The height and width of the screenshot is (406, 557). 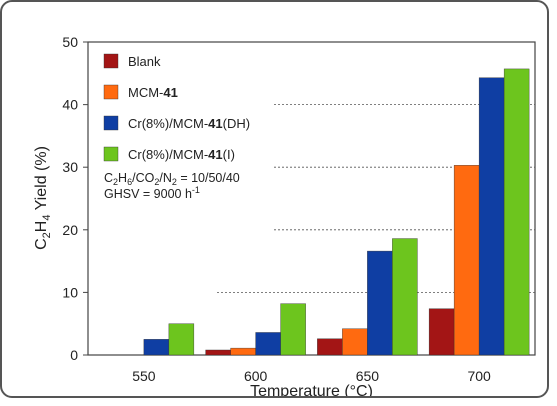 I want to click on bar-cr-8-mcm-41-i--550, so click(x=181, y=339).